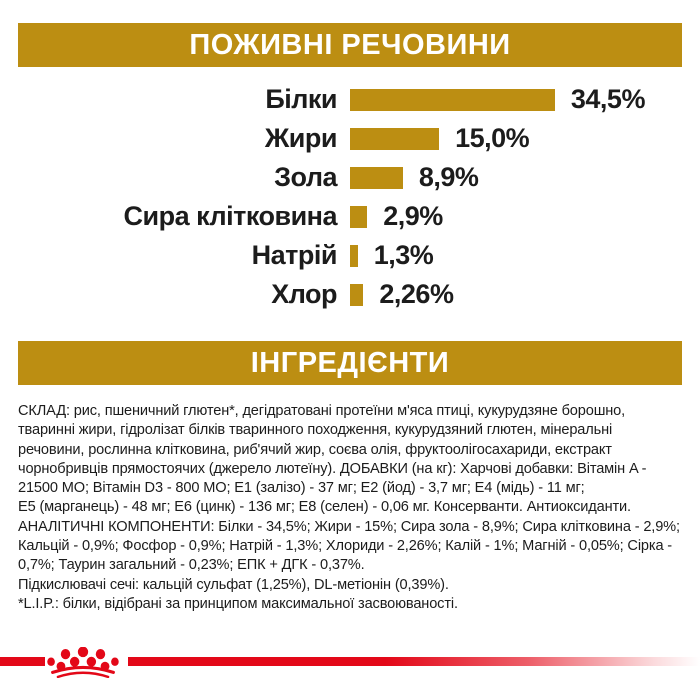  I want to click on nutrient-row: Жири 15,0%, so click(350, 138).